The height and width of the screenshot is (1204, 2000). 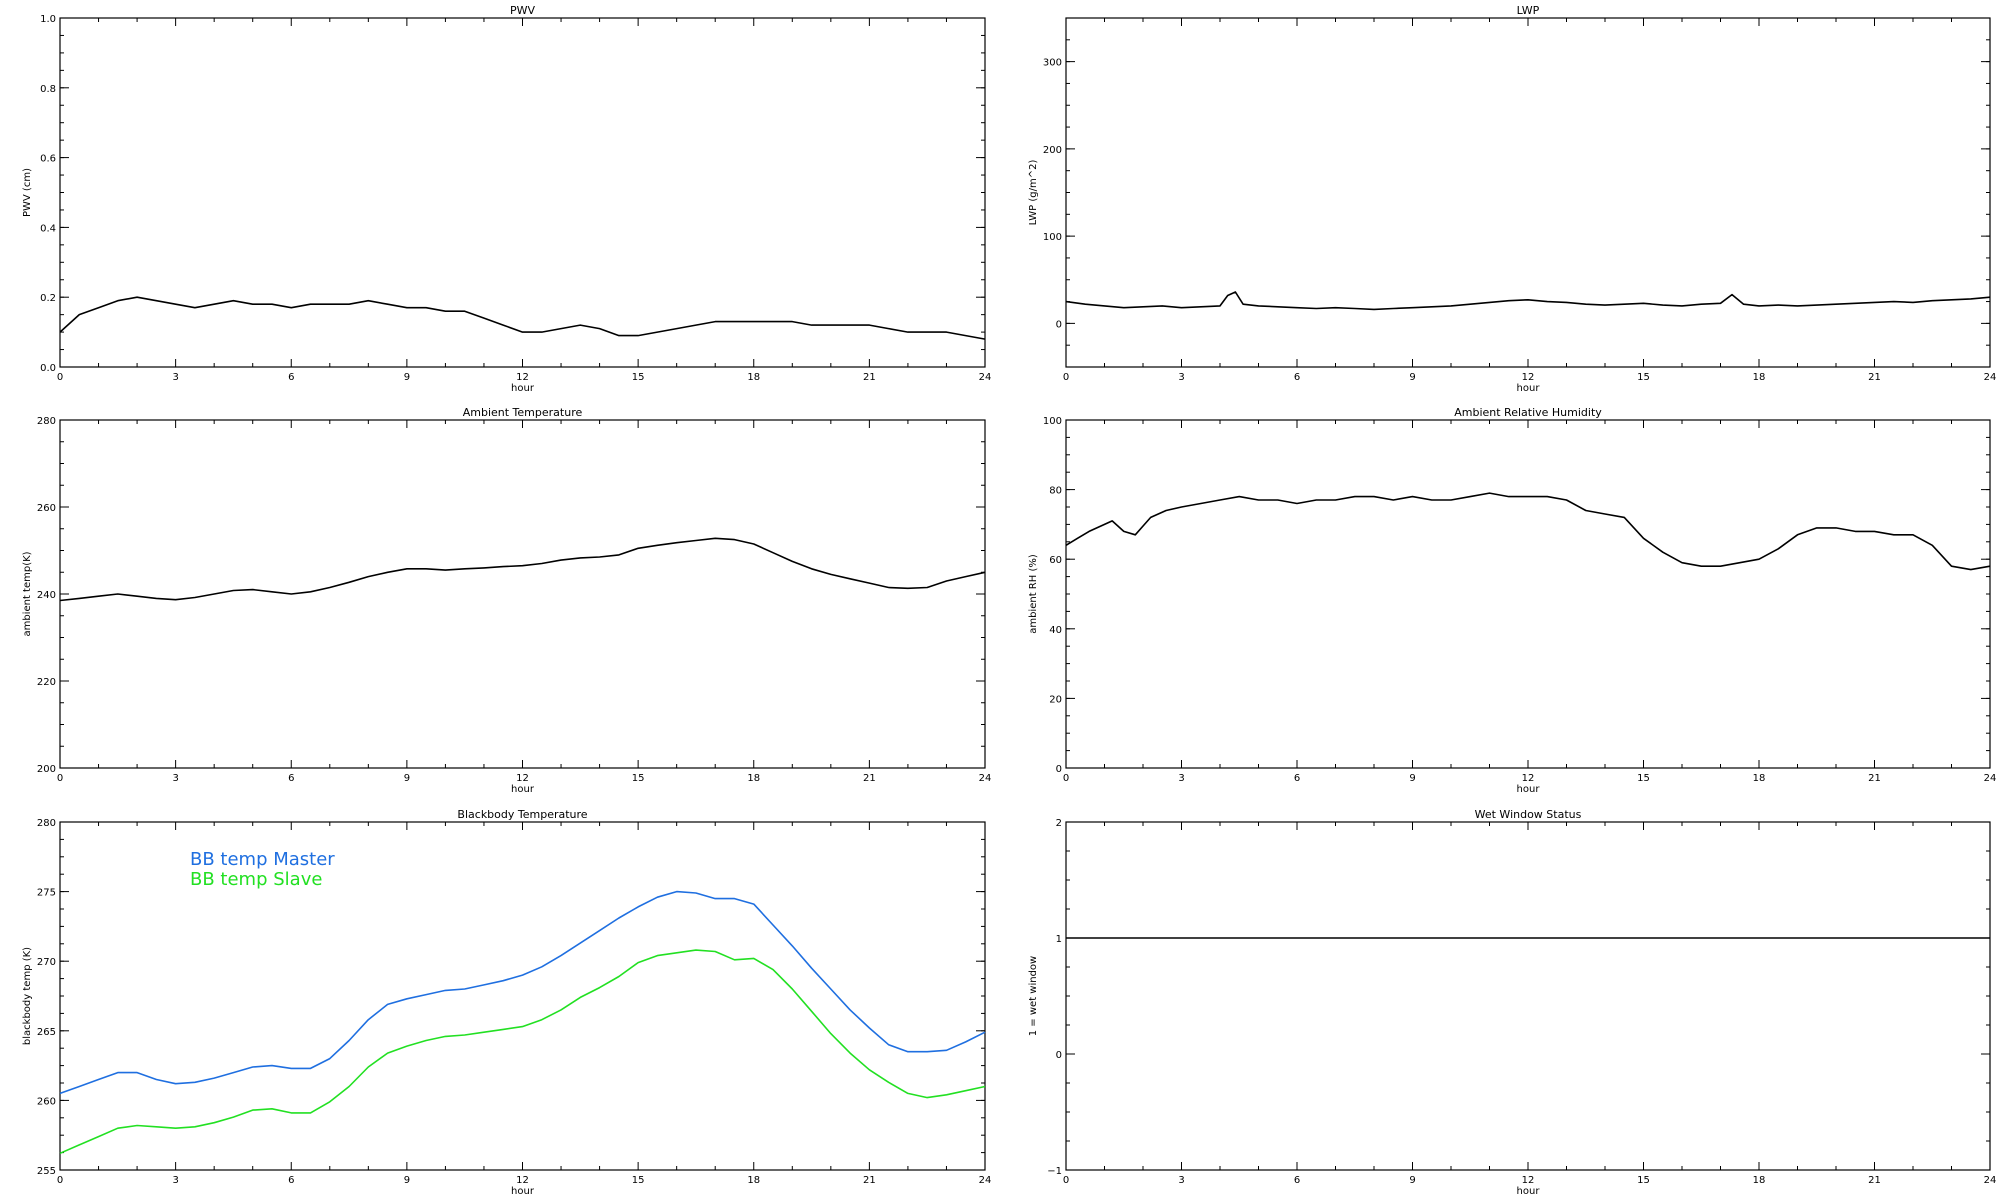 I want to click on y-axis-label: ambient temp(K), so click(x=27, y=593).